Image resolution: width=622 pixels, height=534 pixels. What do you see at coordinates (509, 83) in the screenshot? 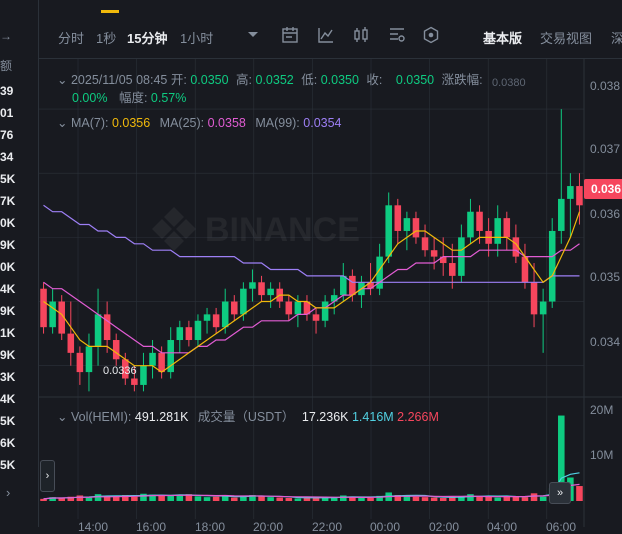
I see `high-marker: 0.0380` at bounding box center [509, 83].